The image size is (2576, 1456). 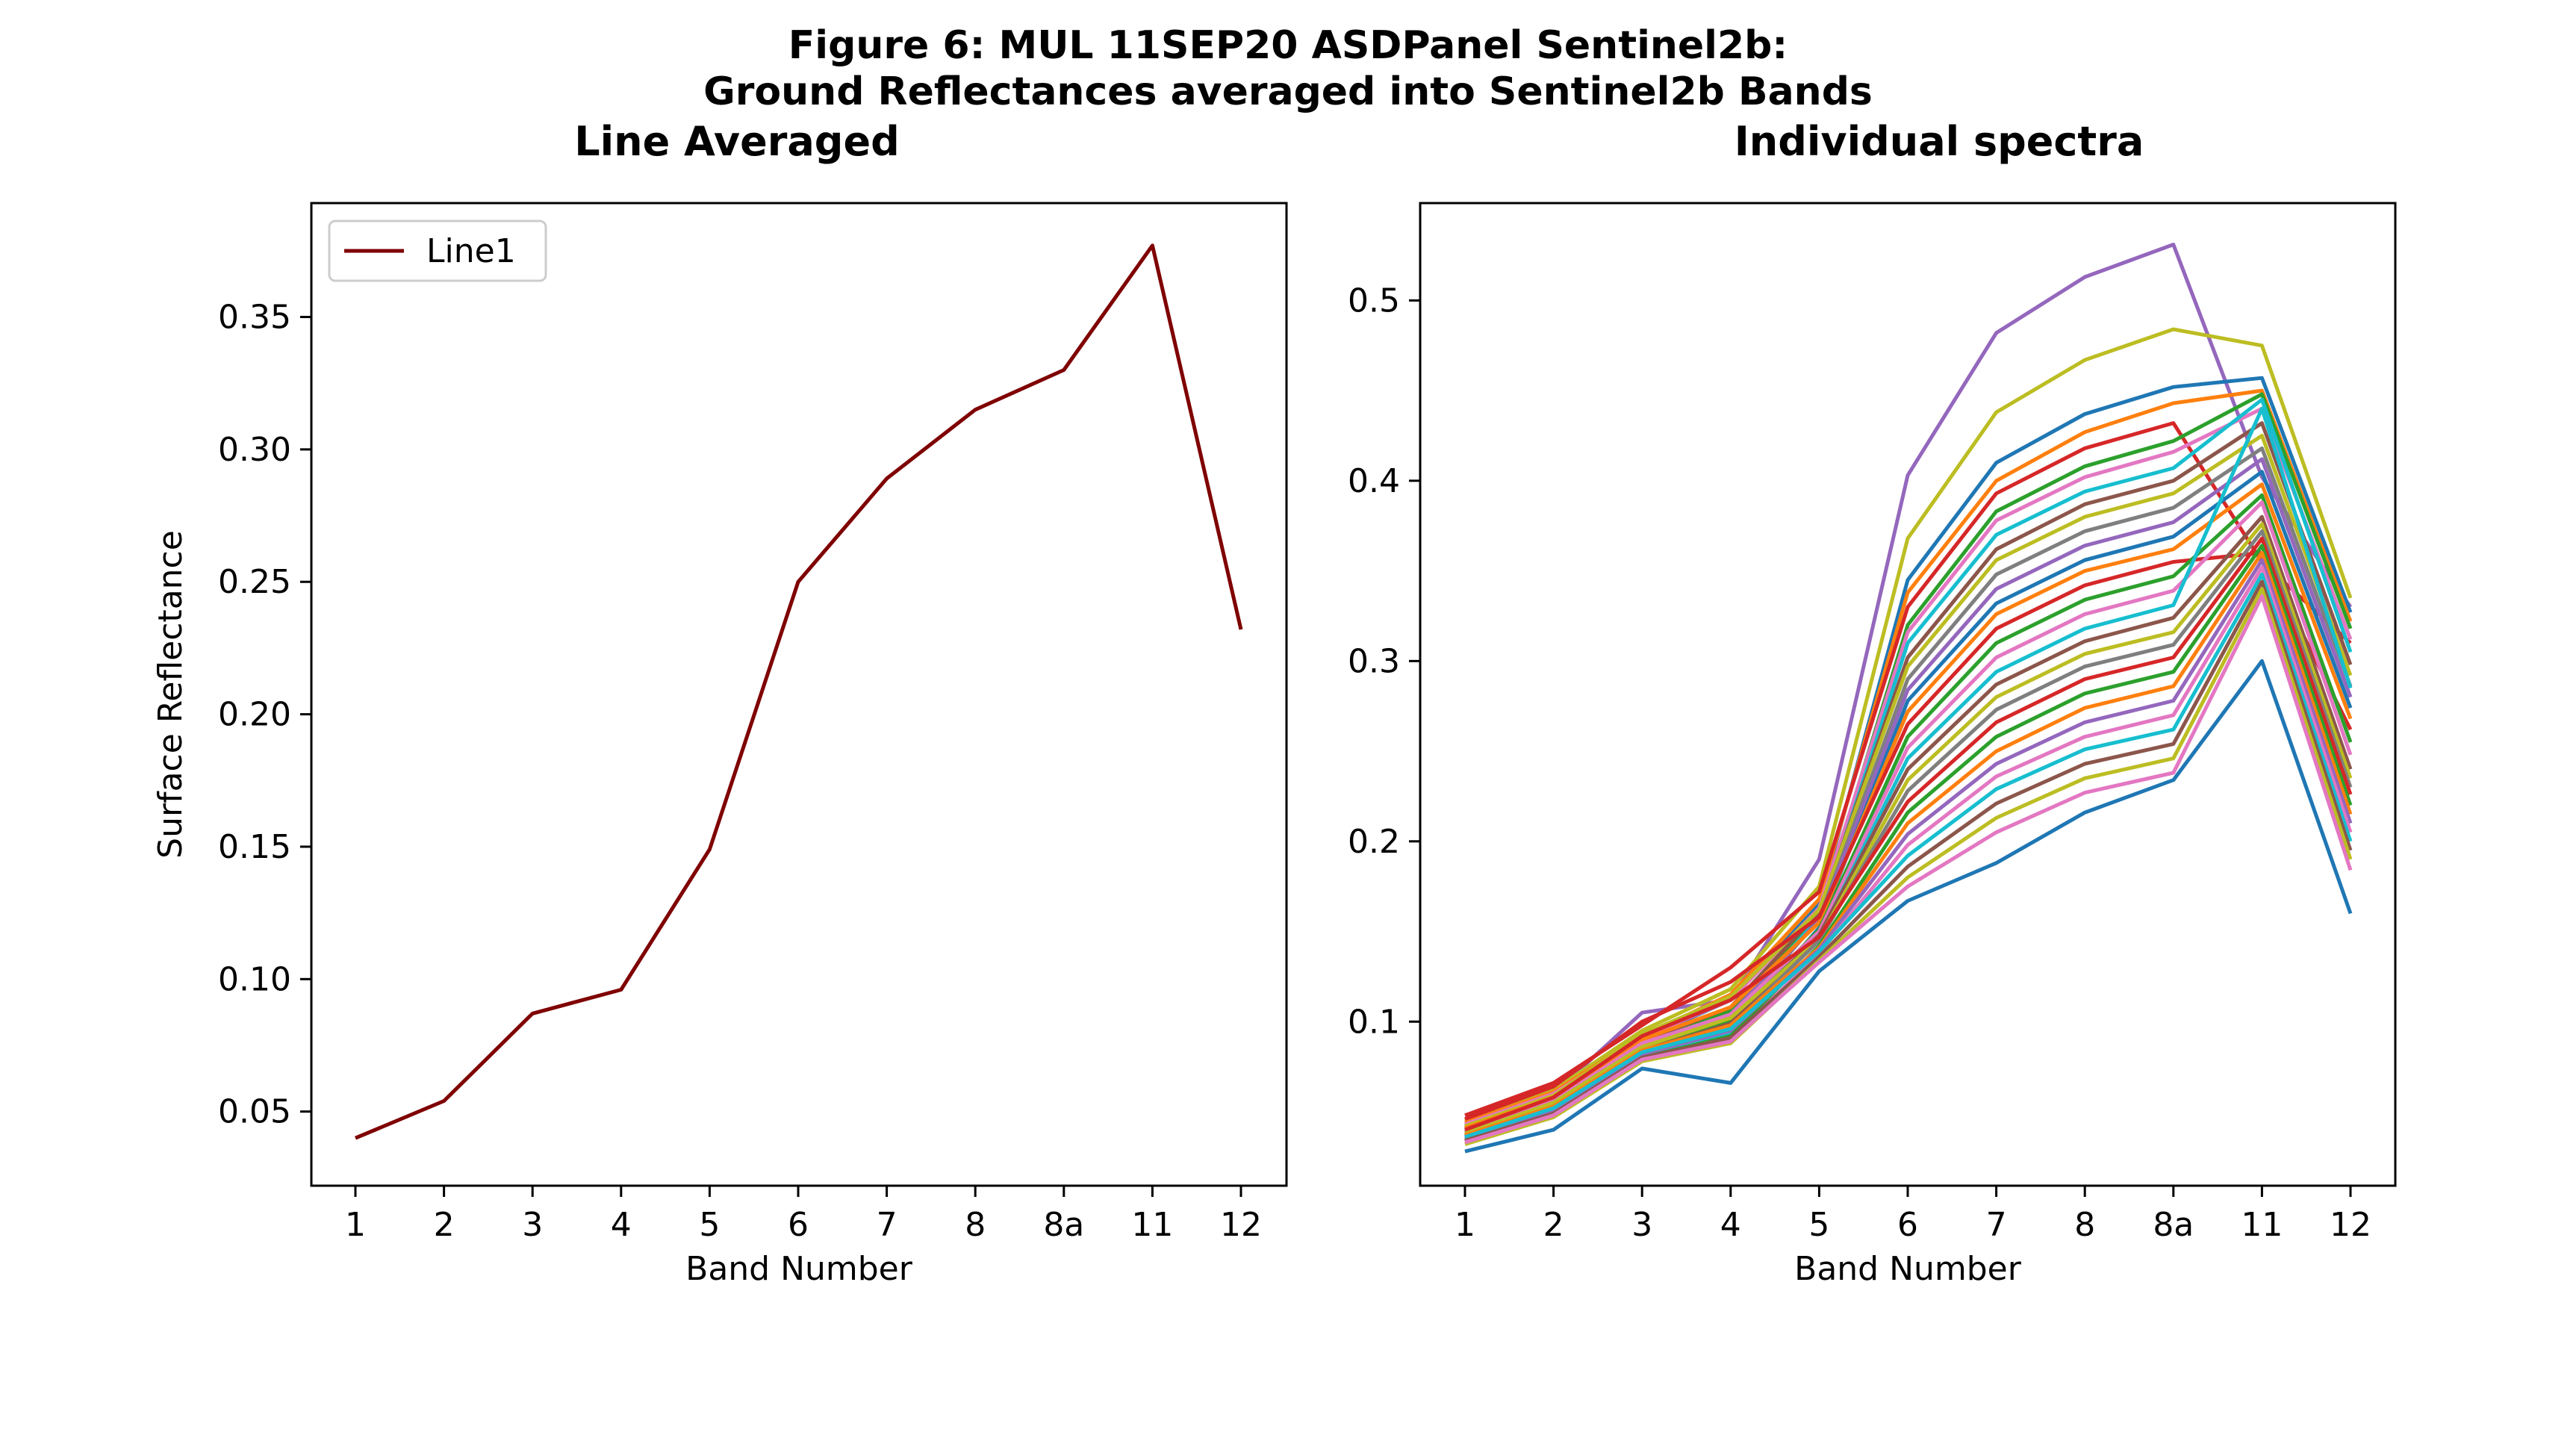 I want to click on y-axis-label: Surface Reflectance, so click(x=171, y=694).